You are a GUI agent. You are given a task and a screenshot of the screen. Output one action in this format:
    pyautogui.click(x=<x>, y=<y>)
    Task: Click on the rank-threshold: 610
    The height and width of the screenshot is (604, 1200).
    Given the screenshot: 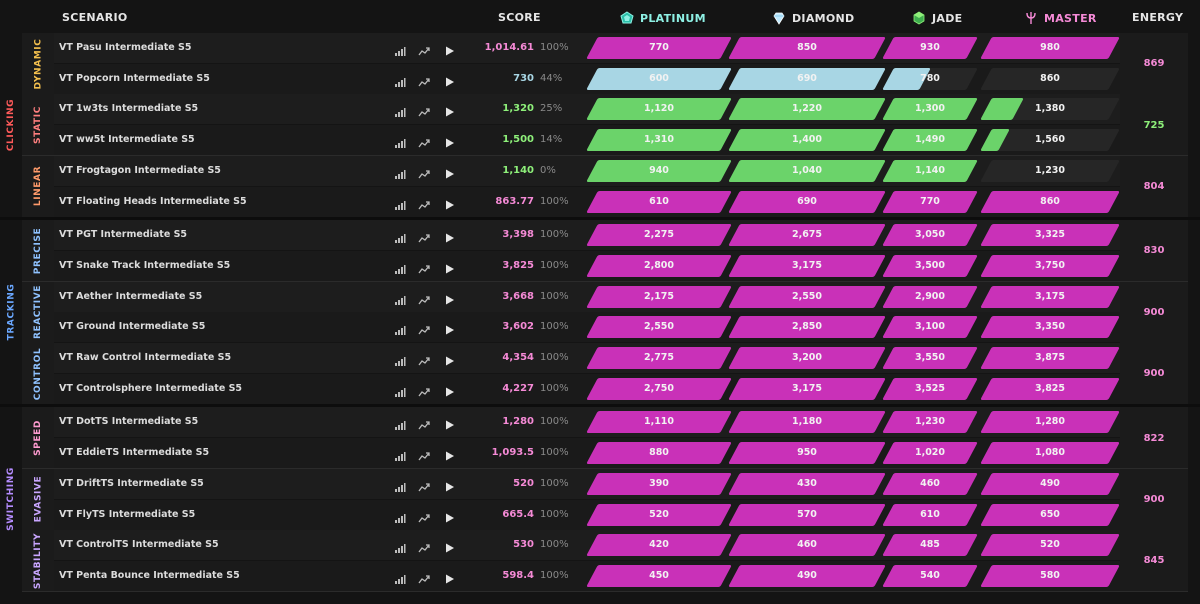 What is the action you would take?
    pyautogui.click(x=930, y=514)
    